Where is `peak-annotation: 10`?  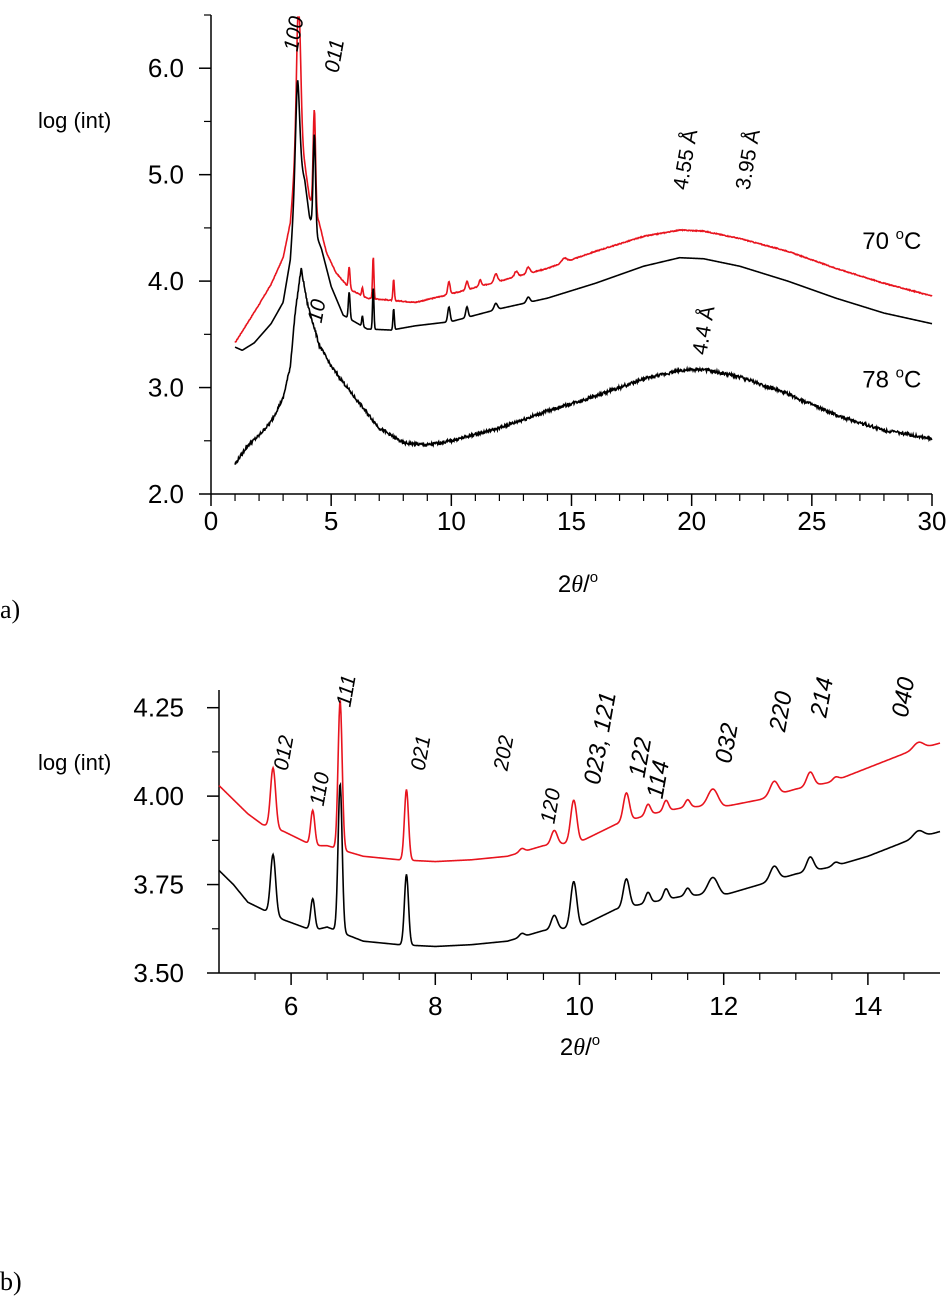 peak-annotation: 10 is located at coordinates (317, 310).